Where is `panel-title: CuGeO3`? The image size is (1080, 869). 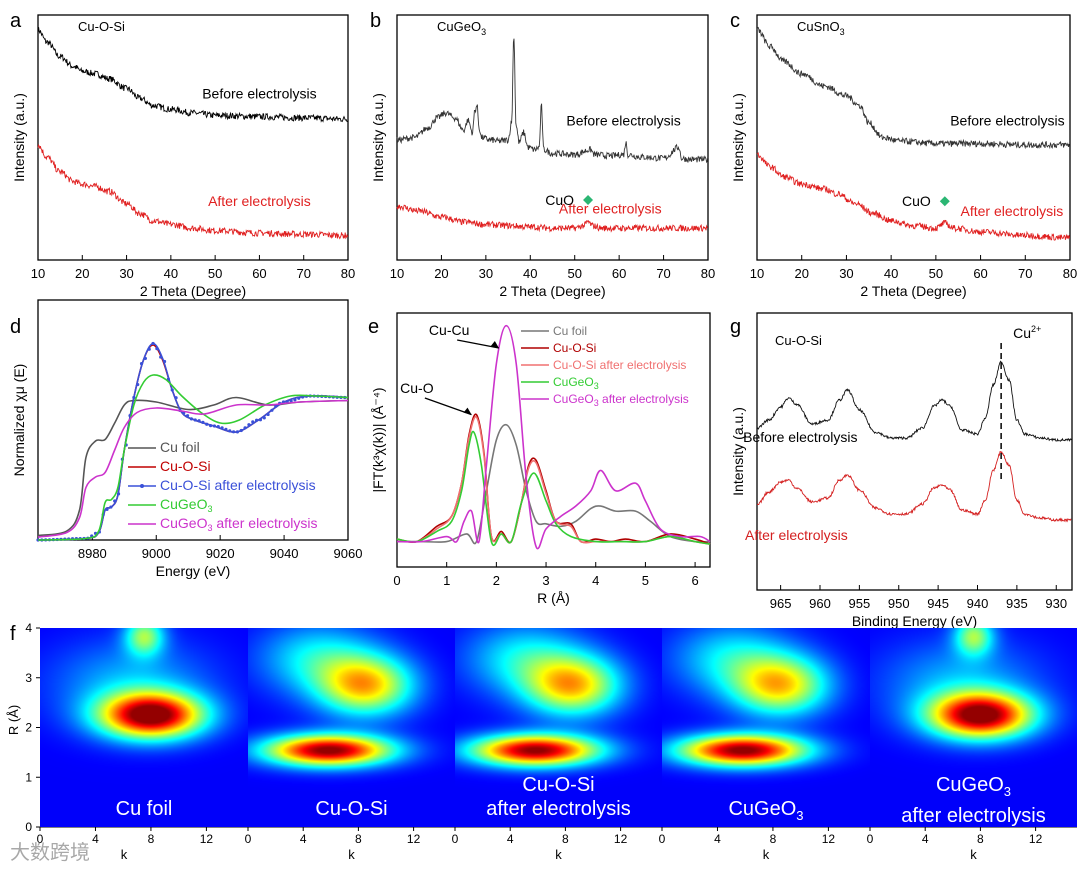 panel-title: CuGeO3 is located at coordinates (461, 28).